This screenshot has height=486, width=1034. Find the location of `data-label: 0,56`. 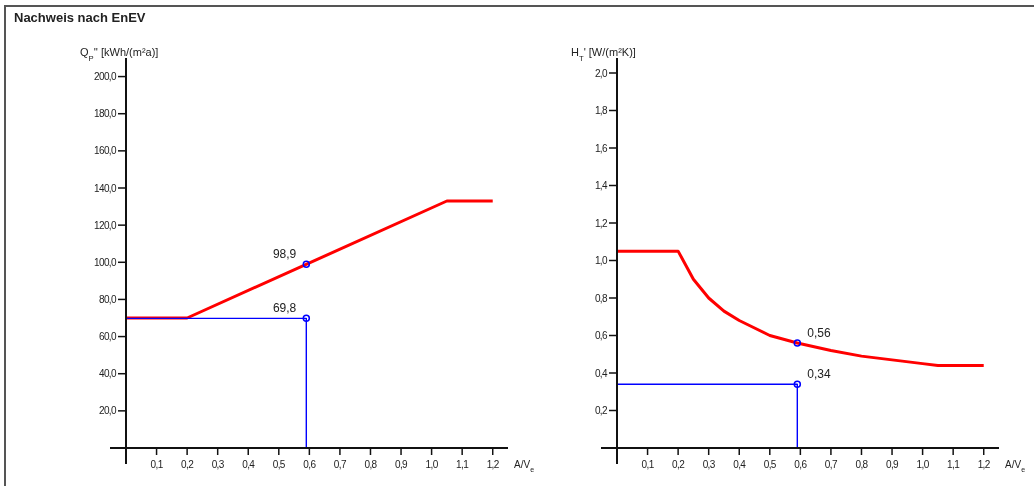

data-label: 0,56 is located at coordinates (819, 333).